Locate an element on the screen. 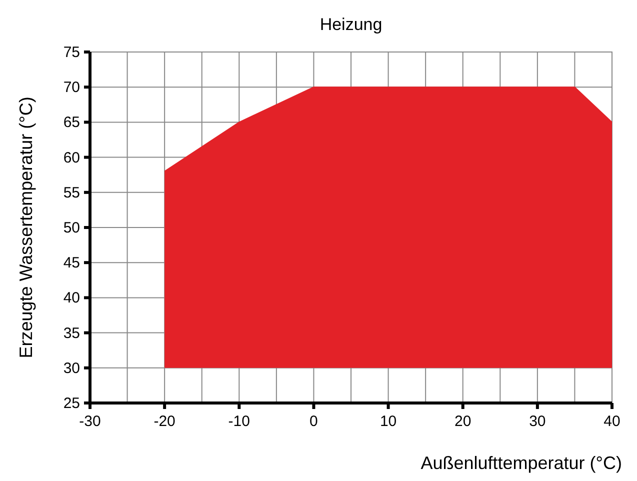 The width and height of the screenshot is (637, 481). y-axis-title: Erzeugte Wassertemperatur (°C) is located at coordinates (26, 227).